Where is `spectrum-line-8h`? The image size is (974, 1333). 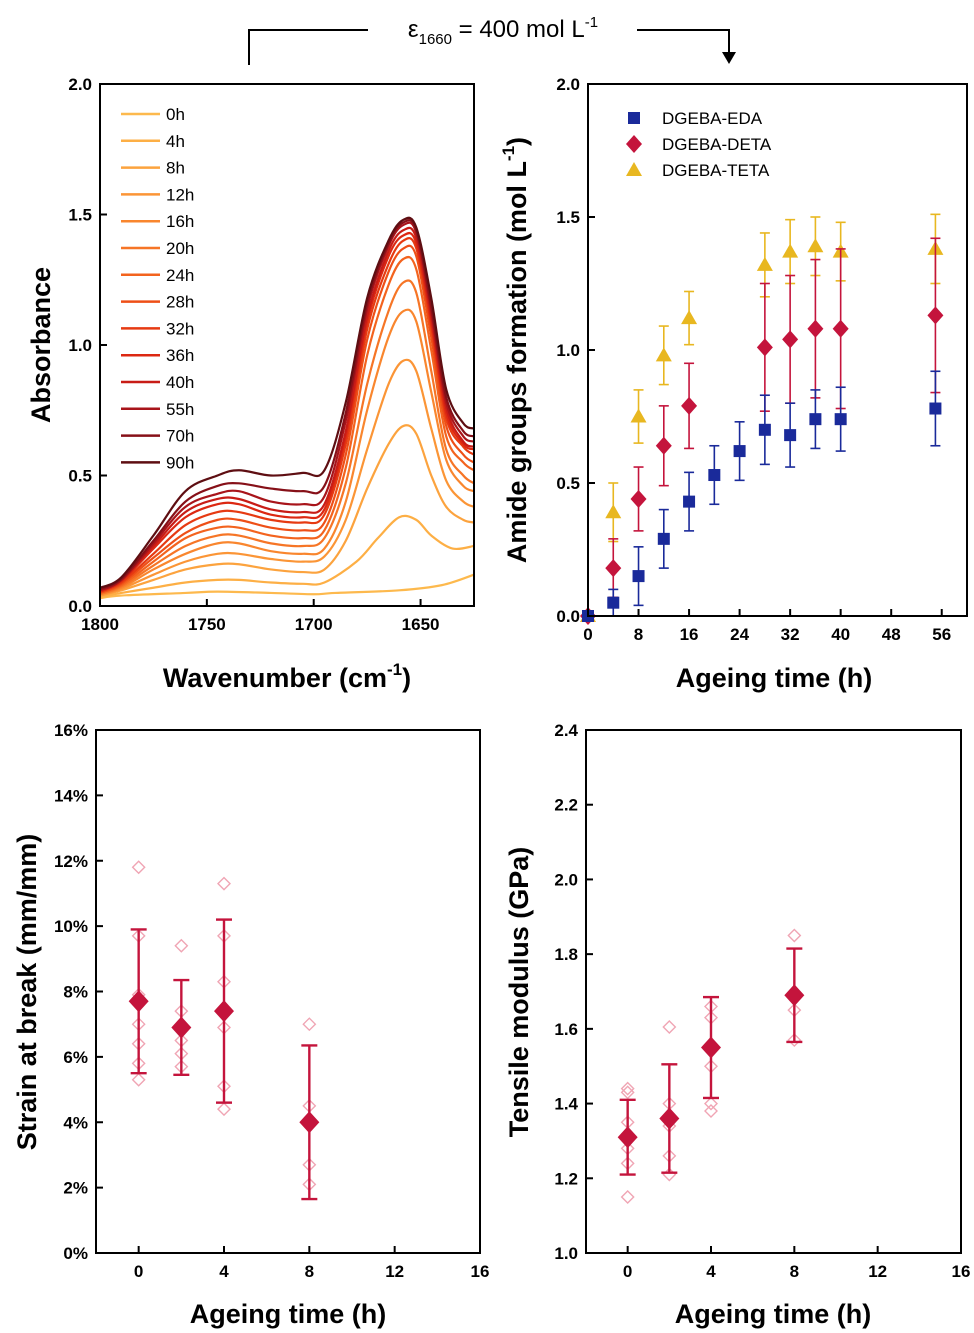 spectrum-line-8h is located at coordinates (287, 510).